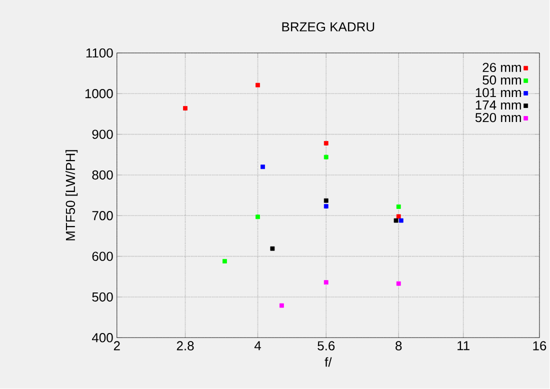 Image resolution: width=550 pixels, height=389 pixels. What do you see at coordinates (539, 346) in the screenshot?
I see `x-tick-label: 16` at bounding box center [539, 346].